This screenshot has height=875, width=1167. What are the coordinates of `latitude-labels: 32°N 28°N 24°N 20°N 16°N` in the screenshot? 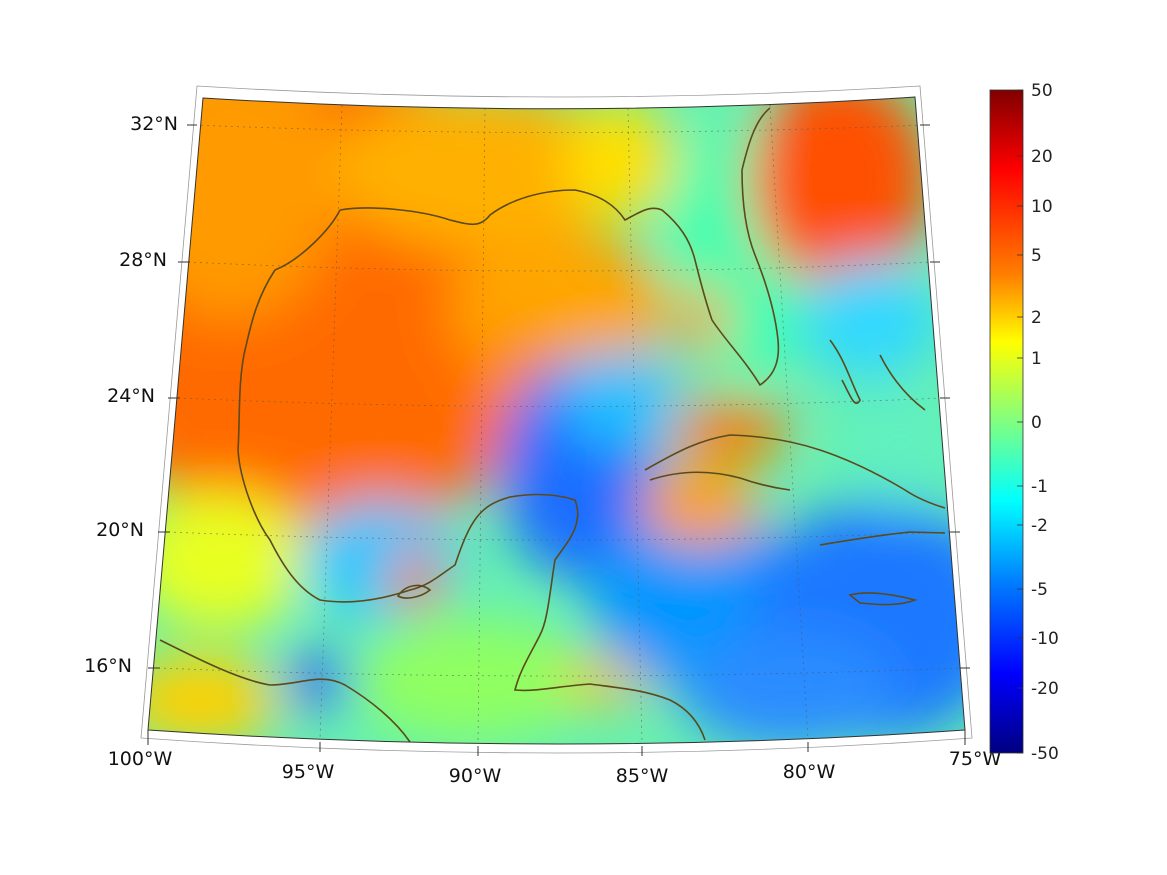 It's located at (131, 395).